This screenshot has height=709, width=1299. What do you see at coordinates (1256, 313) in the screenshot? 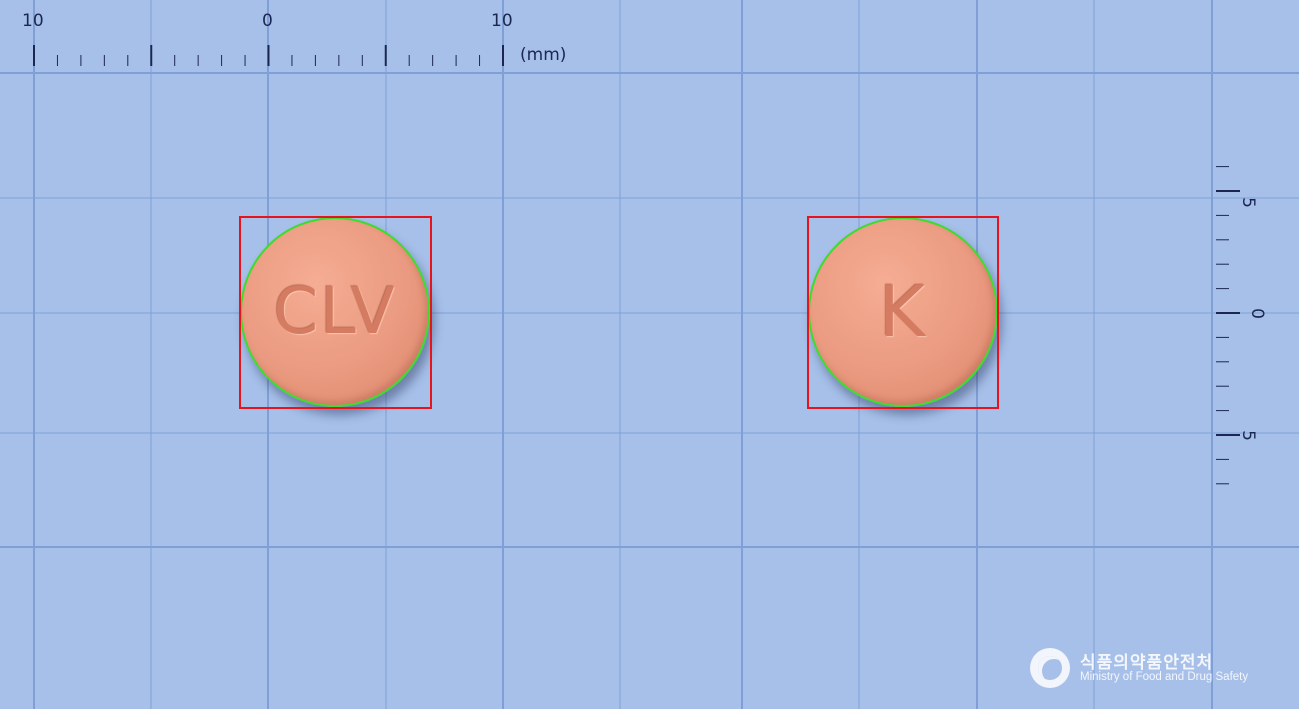
I see `ruler-right-label-center: 0` at bounding box center [1256, 313].